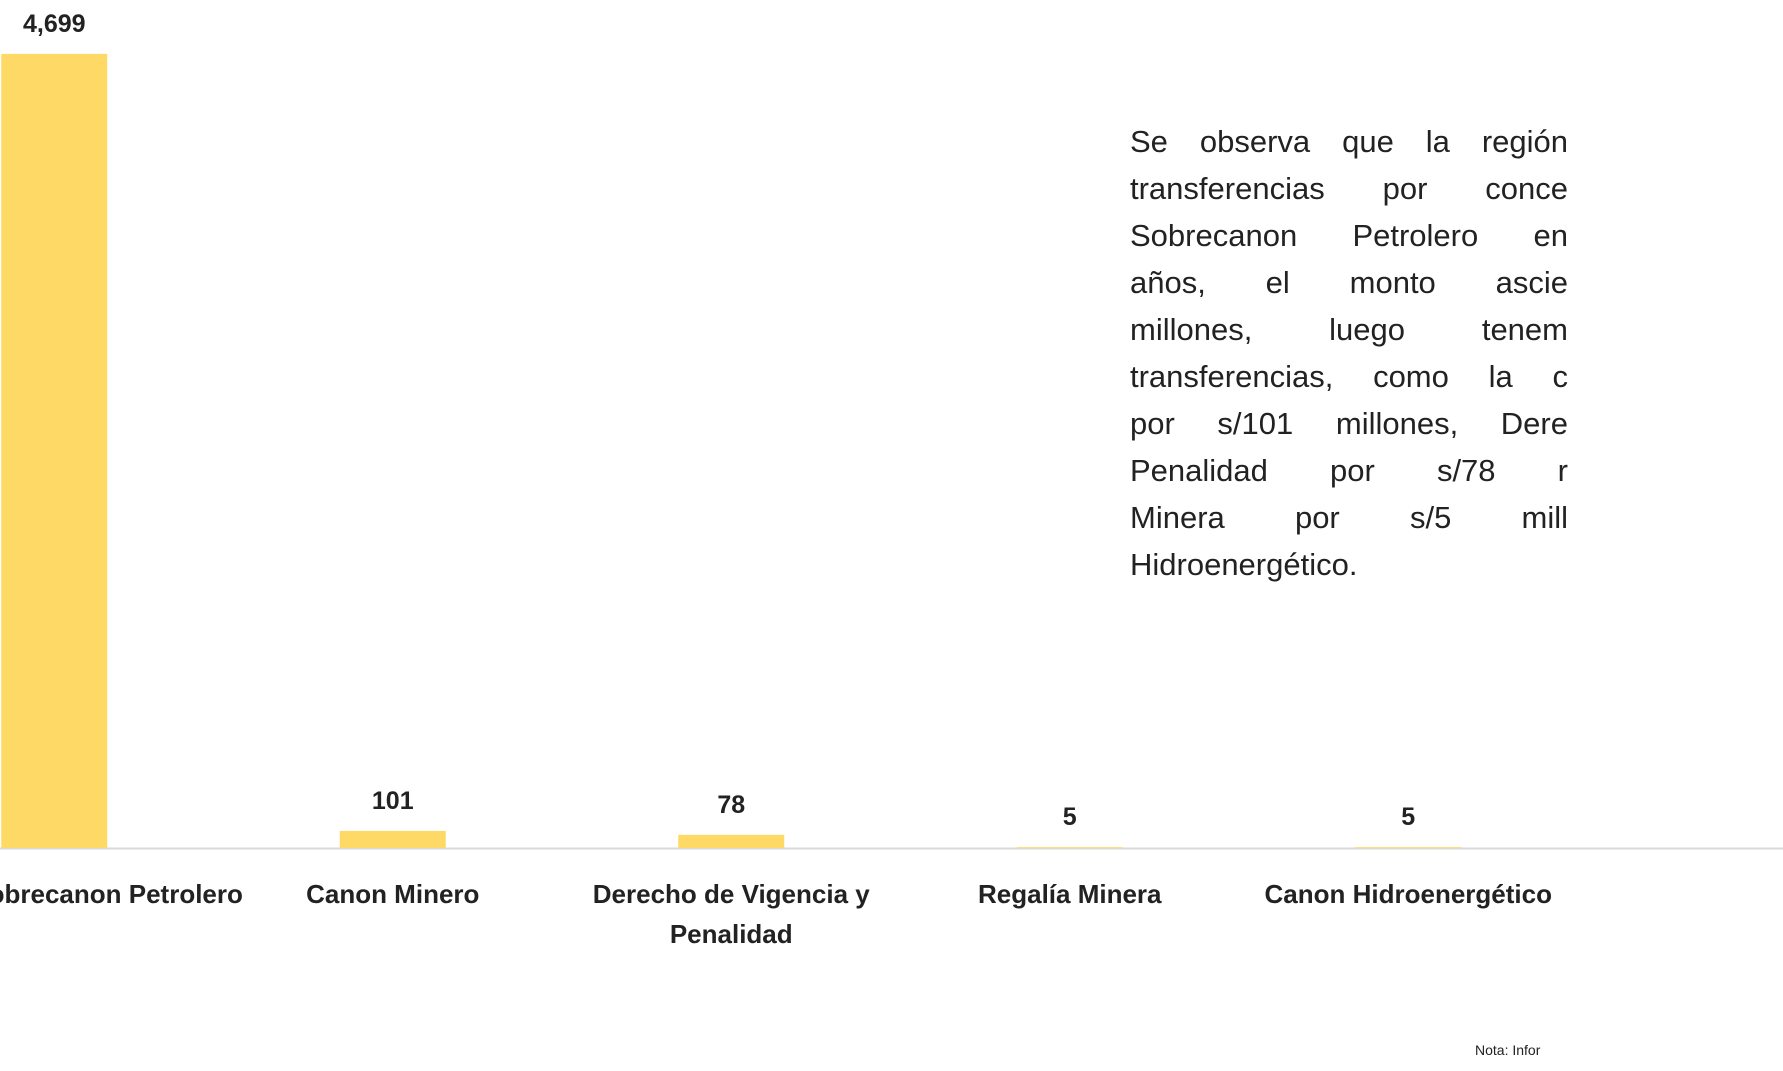  I want to click on x-tick-label: Derecho de Vigencia y Penalidad, so click(731, 914).